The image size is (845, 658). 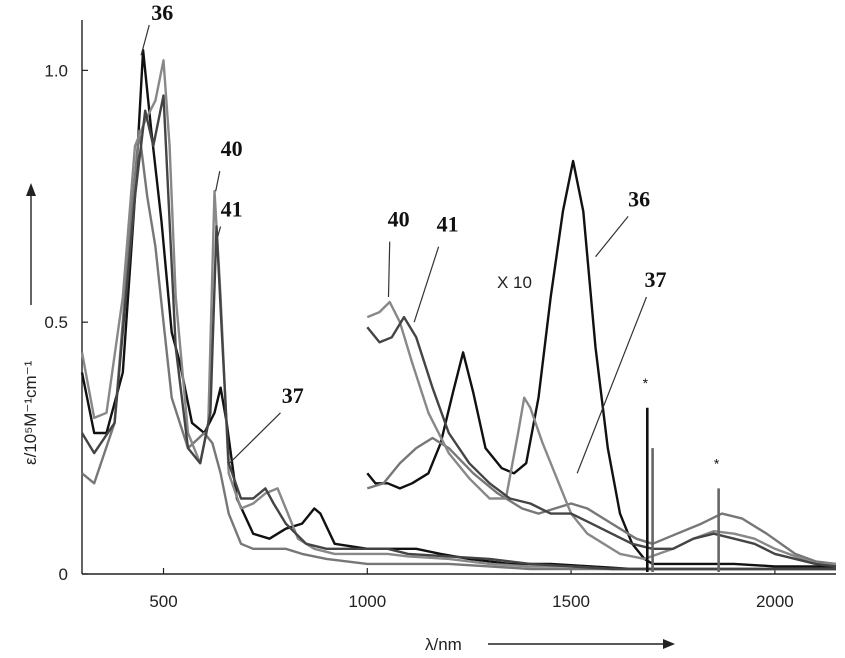 I want to click on x-axis-label: λ/nm, so click(x=443, y=644).